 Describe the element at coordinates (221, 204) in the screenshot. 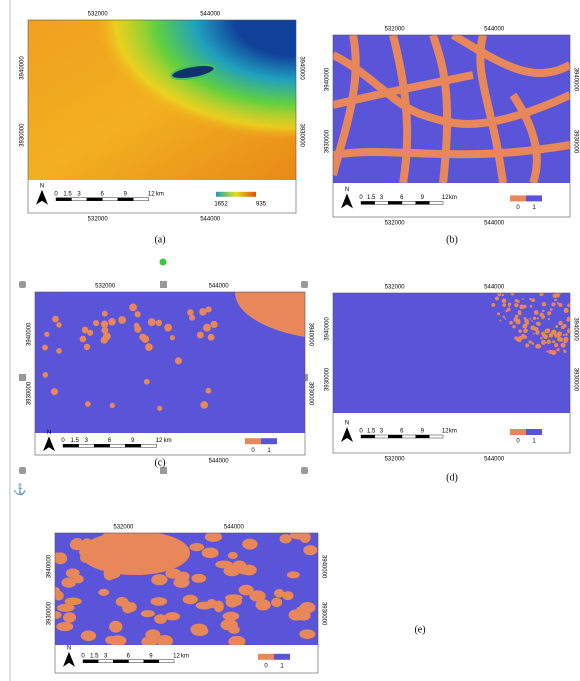

I see `legend-label: 1652` at that location.